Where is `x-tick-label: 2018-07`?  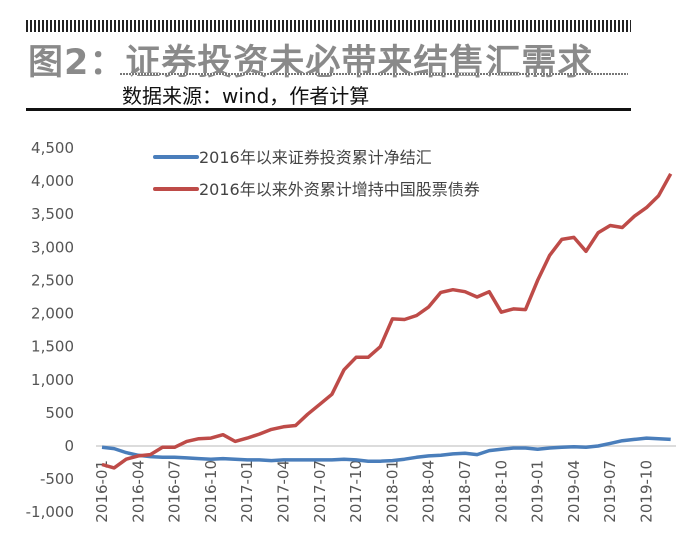
x-tick-label: 2018-07 is located at coordinates (465, 491).